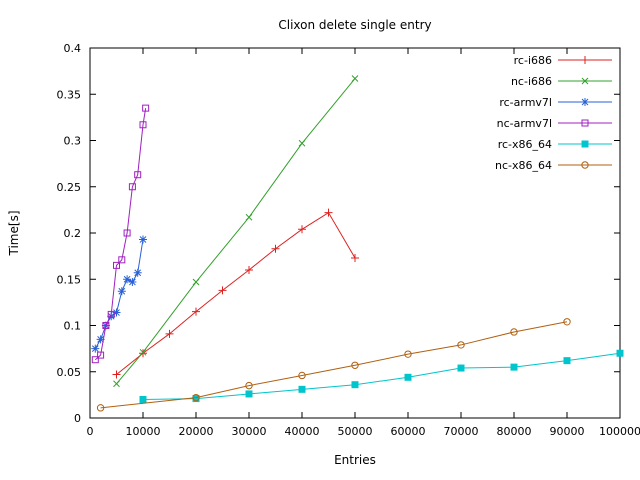 The width and height of the screenshot is (640, 480). I want to click on chart-title: Clixon delete single entry, so click(354, 25).